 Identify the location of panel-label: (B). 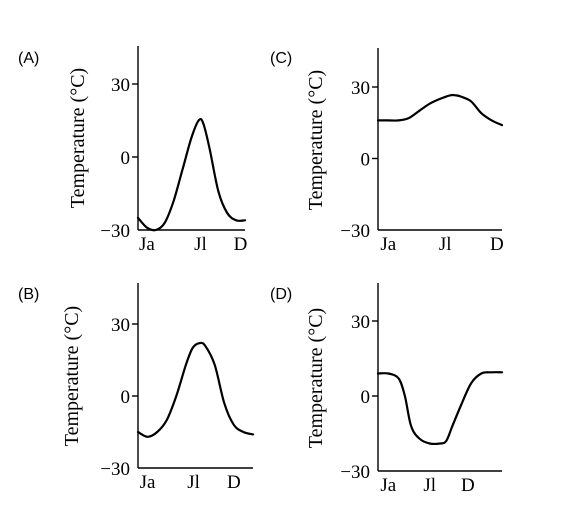
(28, 294).